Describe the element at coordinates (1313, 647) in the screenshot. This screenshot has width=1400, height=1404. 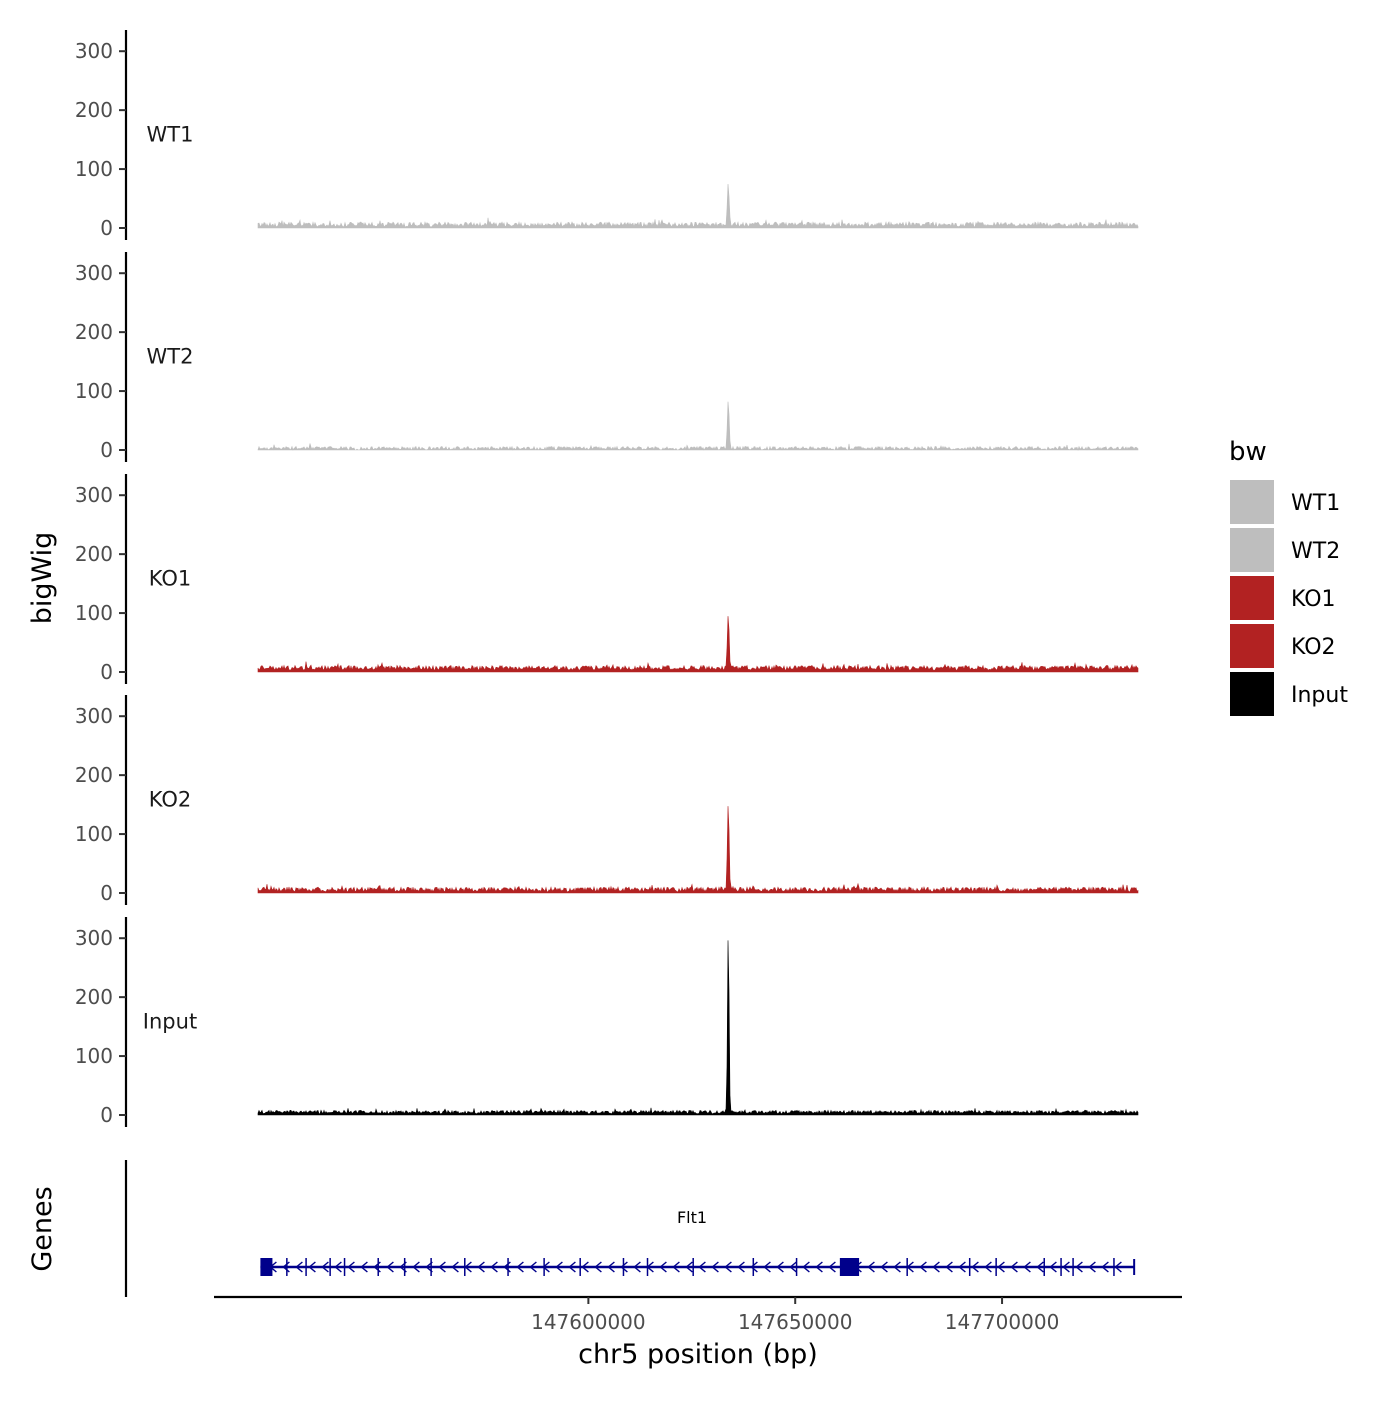
I see `legend-label-ko2: KO2` at that location.